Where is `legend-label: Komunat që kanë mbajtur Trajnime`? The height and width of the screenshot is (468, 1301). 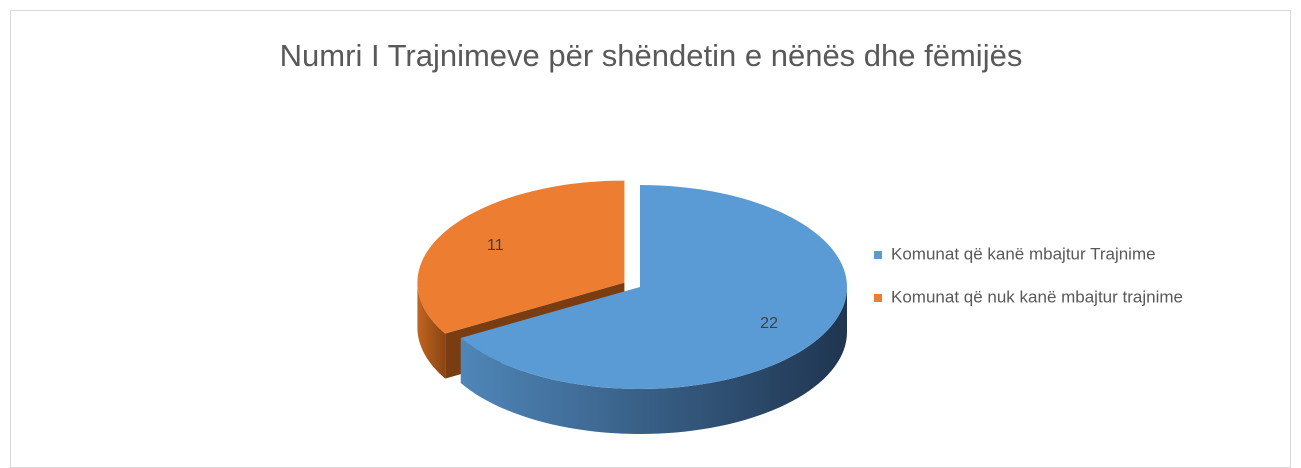 legend-label: Komunat që kanë mbajtur Trajnime is located at coordinates (1023, 253).